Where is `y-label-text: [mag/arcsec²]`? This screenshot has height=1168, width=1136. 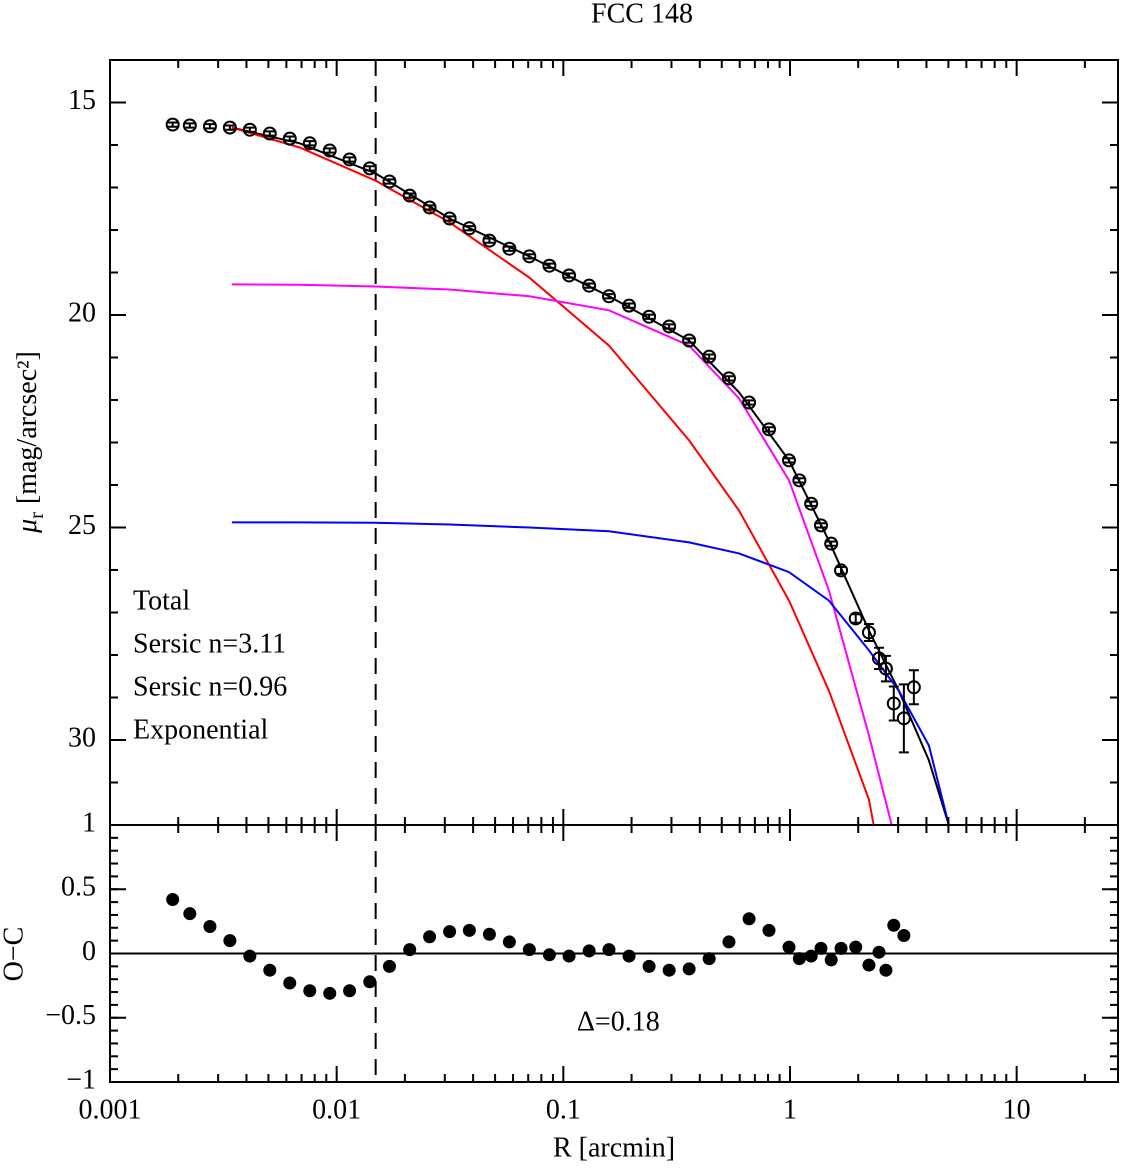 y-label-text: [mag/arcsec²] is located at coordinates (27, 427).